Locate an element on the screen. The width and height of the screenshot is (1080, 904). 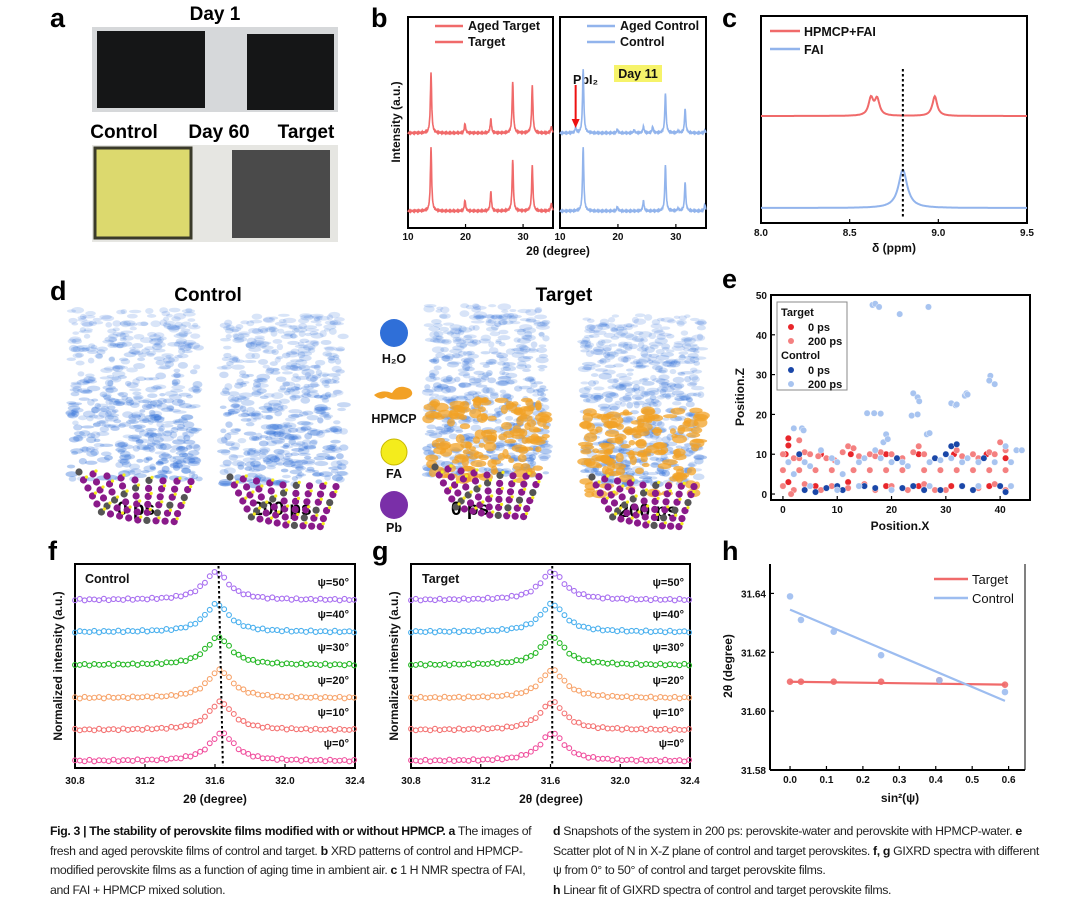
data-point is located at coordinates (1005, 692).